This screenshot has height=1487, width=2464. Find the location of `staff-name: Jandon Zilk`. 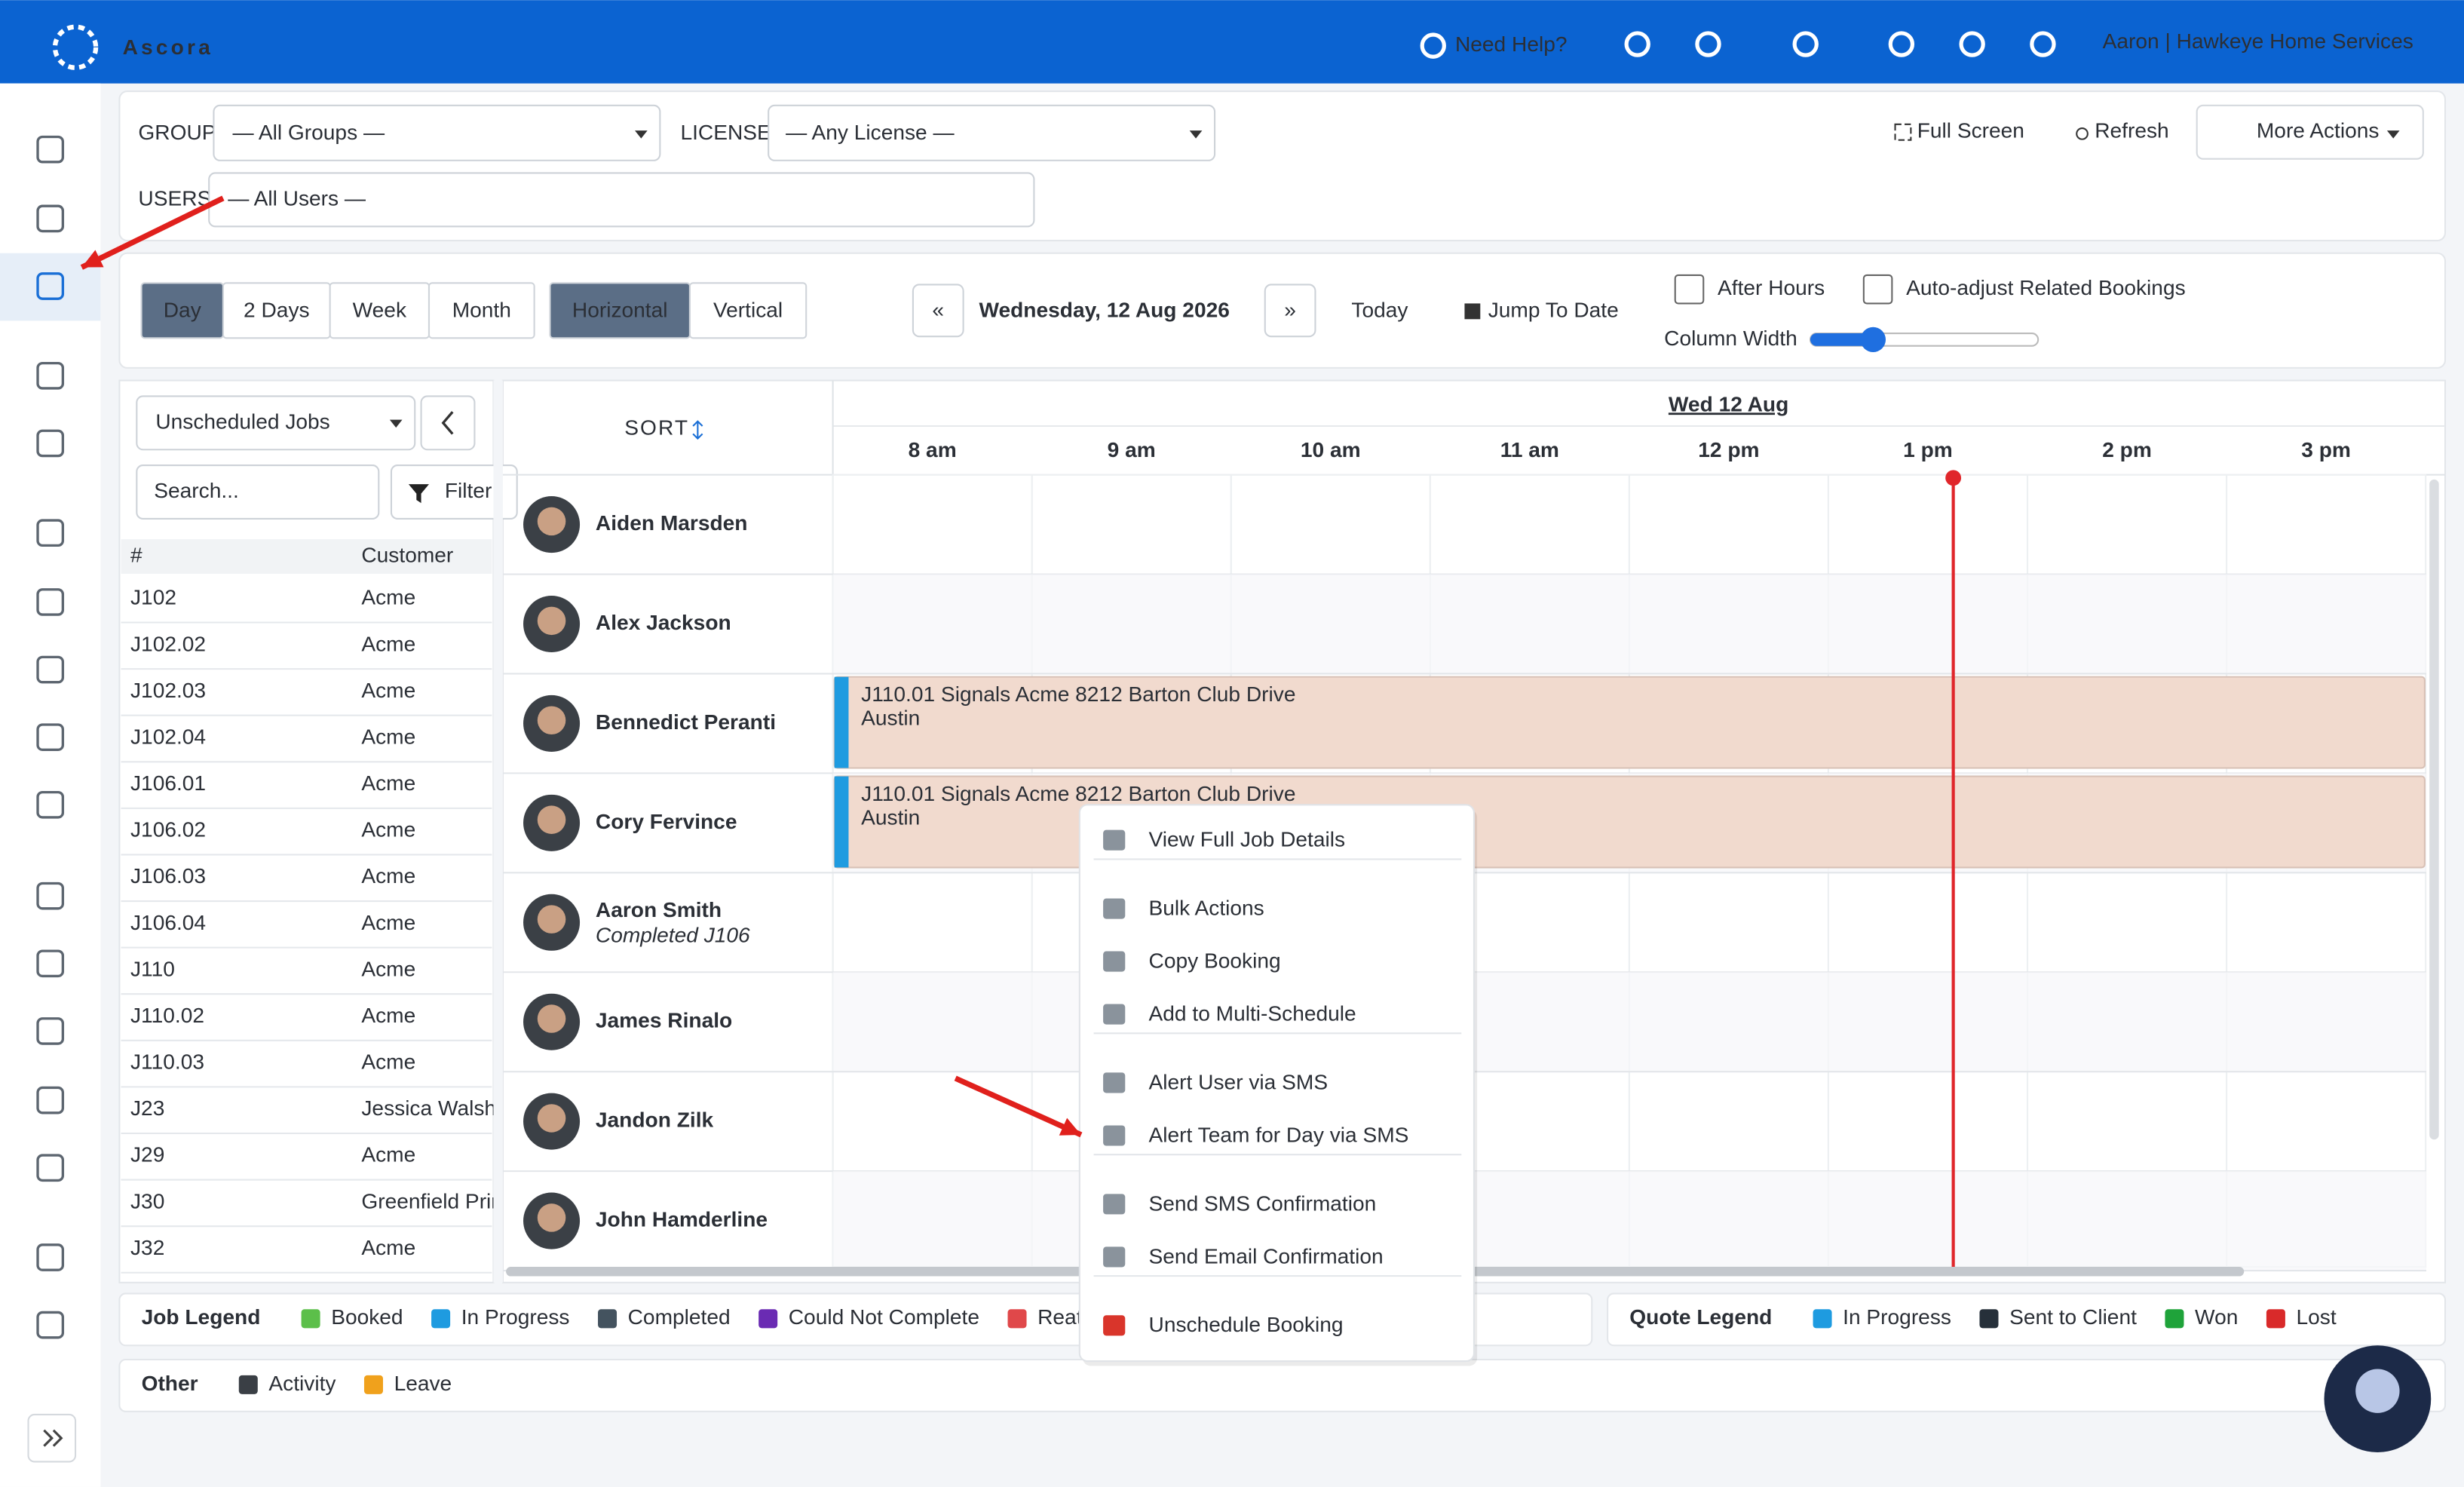

staff-name: Jandon Zilk is located at coordinates (655, 1120).